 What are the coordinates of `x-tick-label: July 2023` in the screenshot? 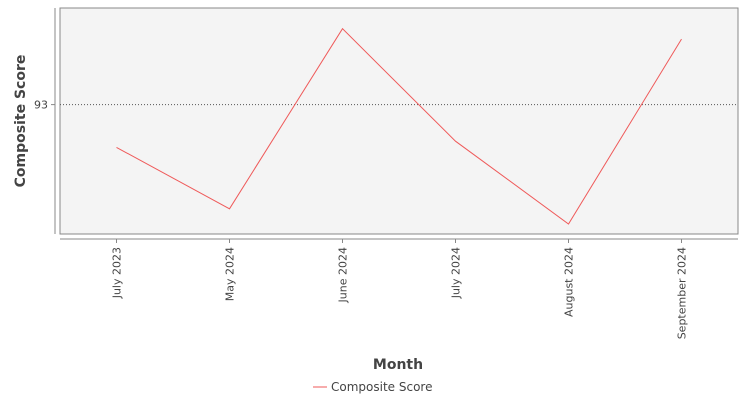 It's located at (117, 273).